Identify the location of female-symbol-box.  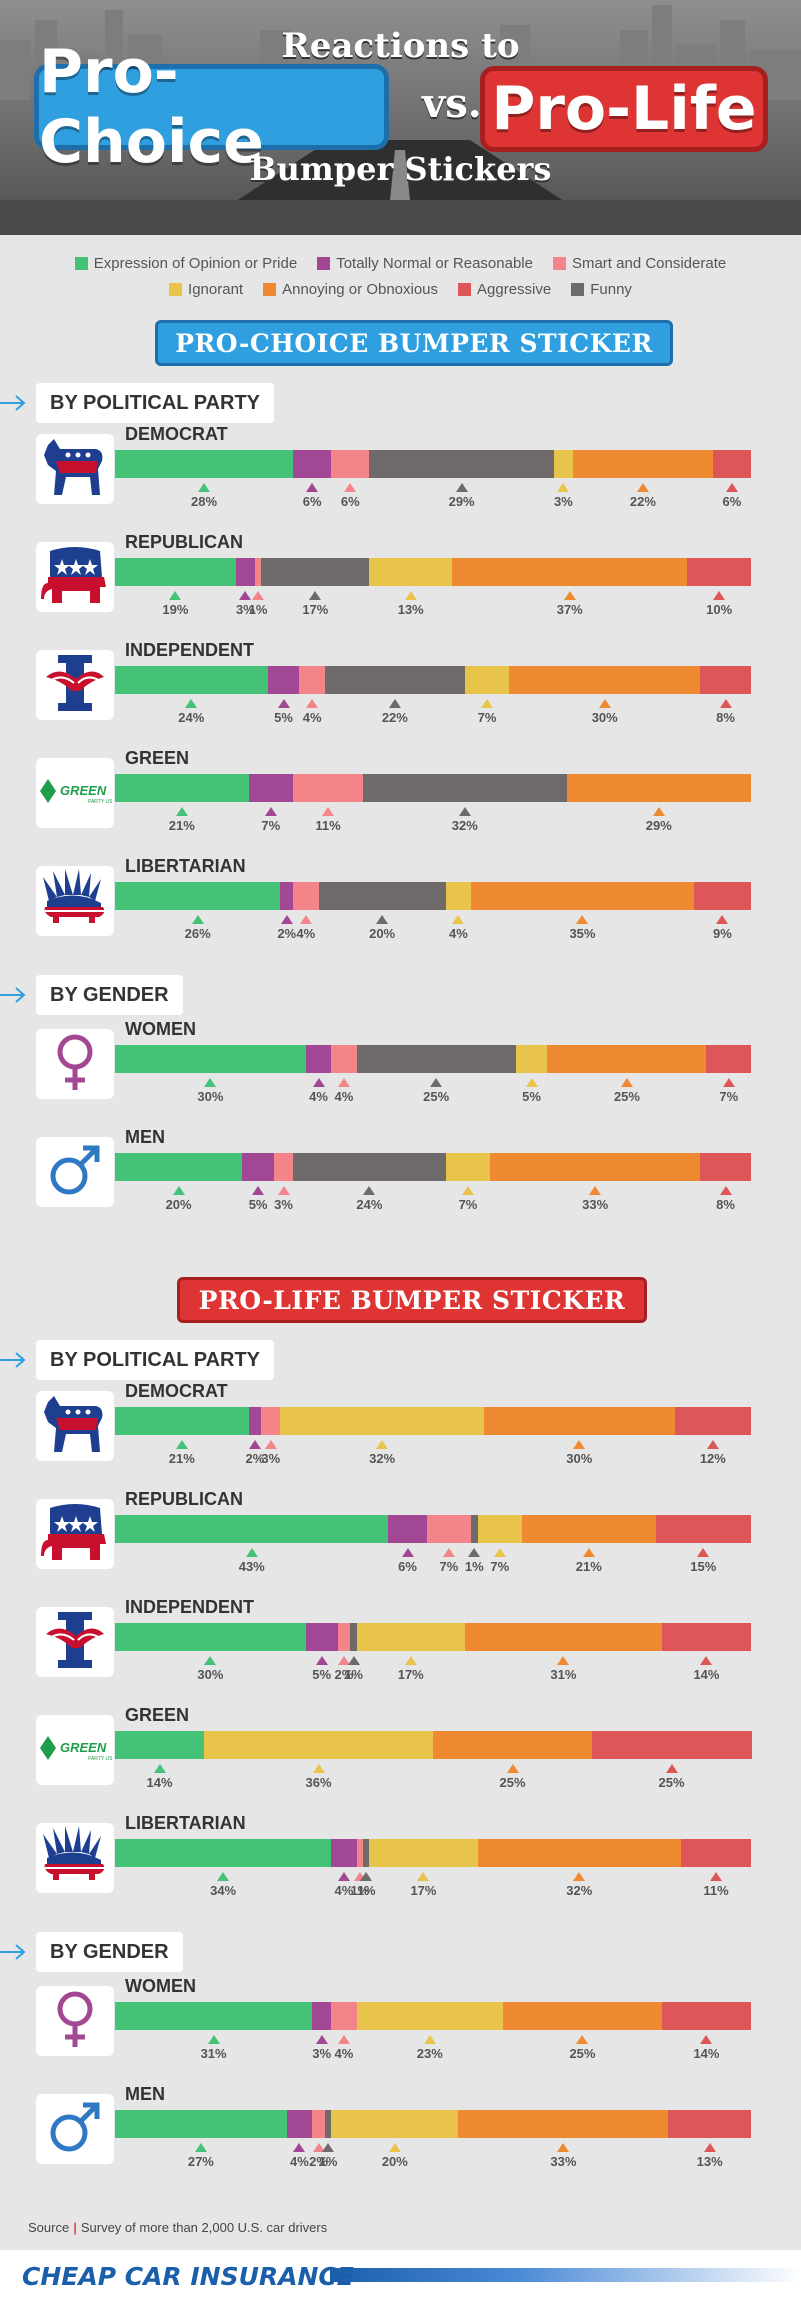
(75, 1064).